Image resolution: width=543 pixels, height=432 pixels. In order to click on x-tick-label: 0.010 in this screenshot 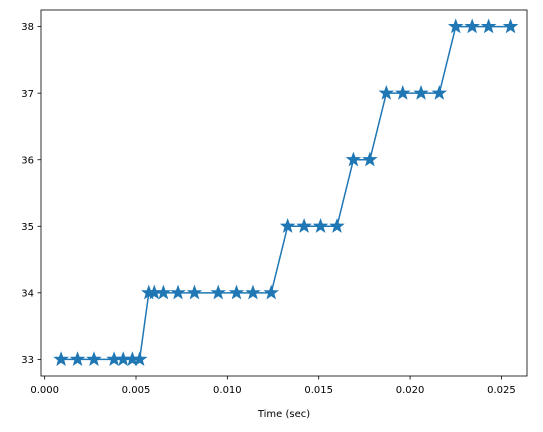, I will do `click(227, 390)`.